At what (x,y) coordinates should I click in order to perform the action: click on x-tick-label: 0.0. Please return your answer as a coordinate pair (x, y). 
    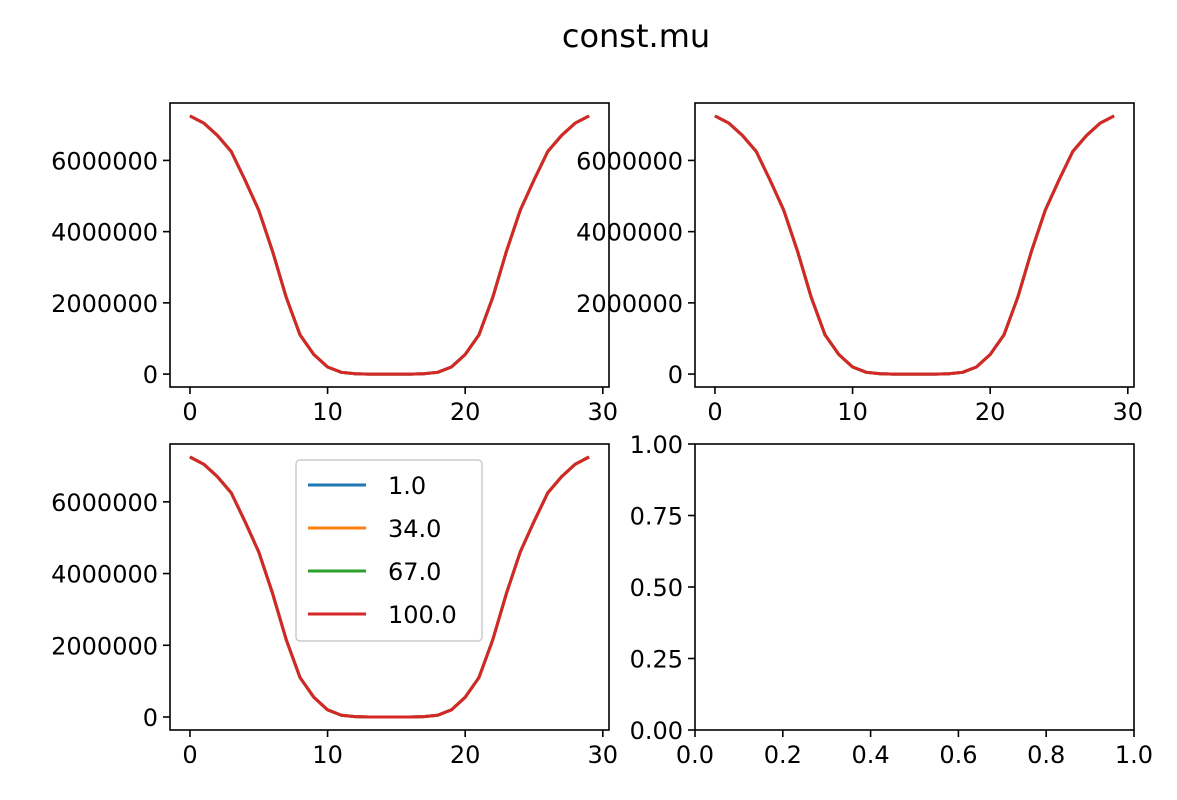
    Looking at the image, I should click on (695, 755).